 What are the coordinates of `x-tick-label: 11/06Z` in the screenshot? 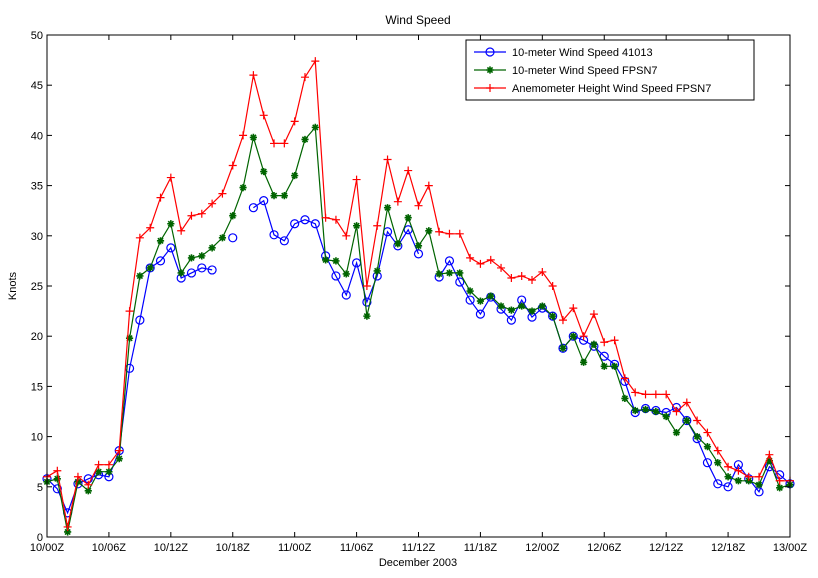 It's located at (357, 548).